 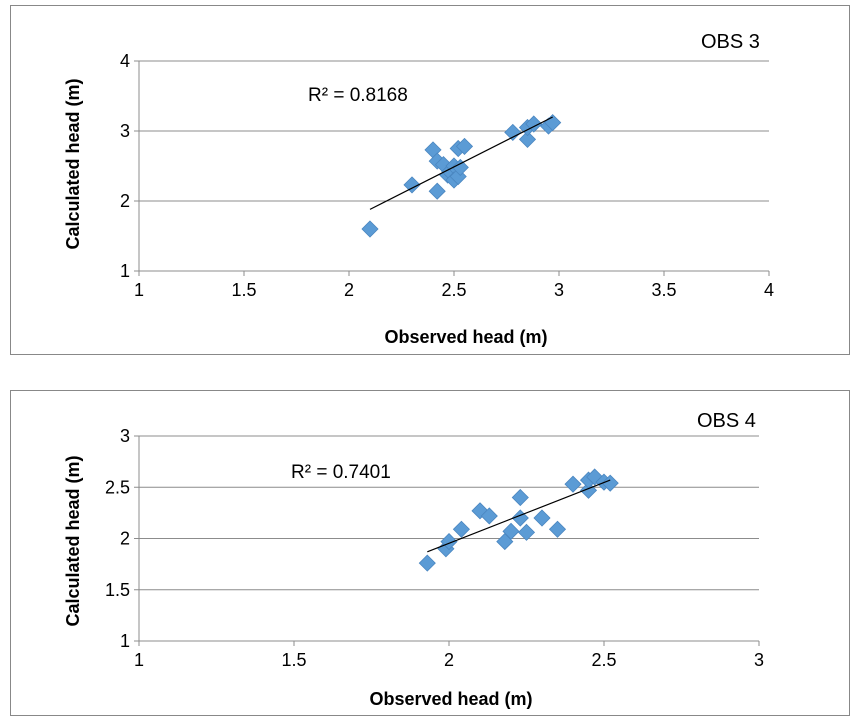 What do you see at coordinates (726, 421) in the screenshot?
I see `series-tag: OBS 4` at bounding box center [726, 421].